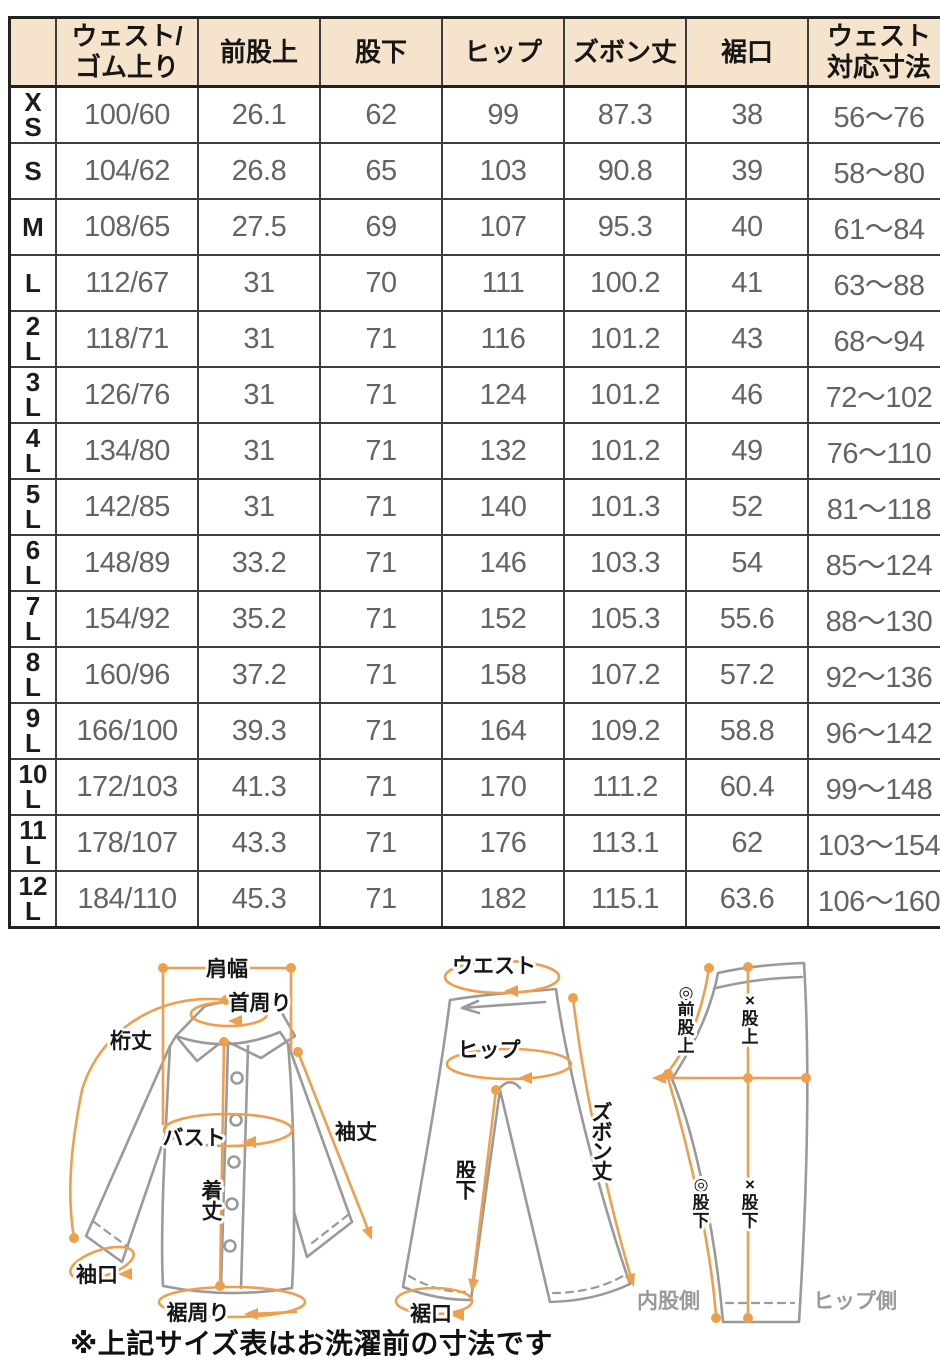  What do you see at coordinates (127, 171) in the screenshot?
I see `measurement-cell: 104/62` at bounding box center [127, 171].